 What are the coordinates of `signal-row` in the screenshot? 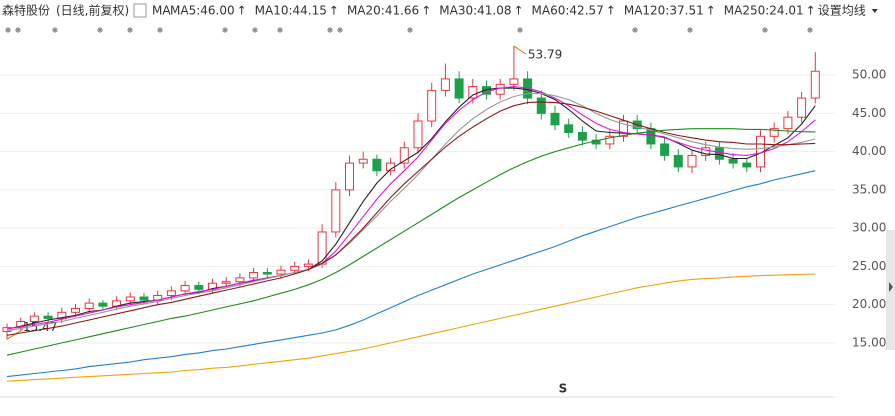 It's located at (409, 30).